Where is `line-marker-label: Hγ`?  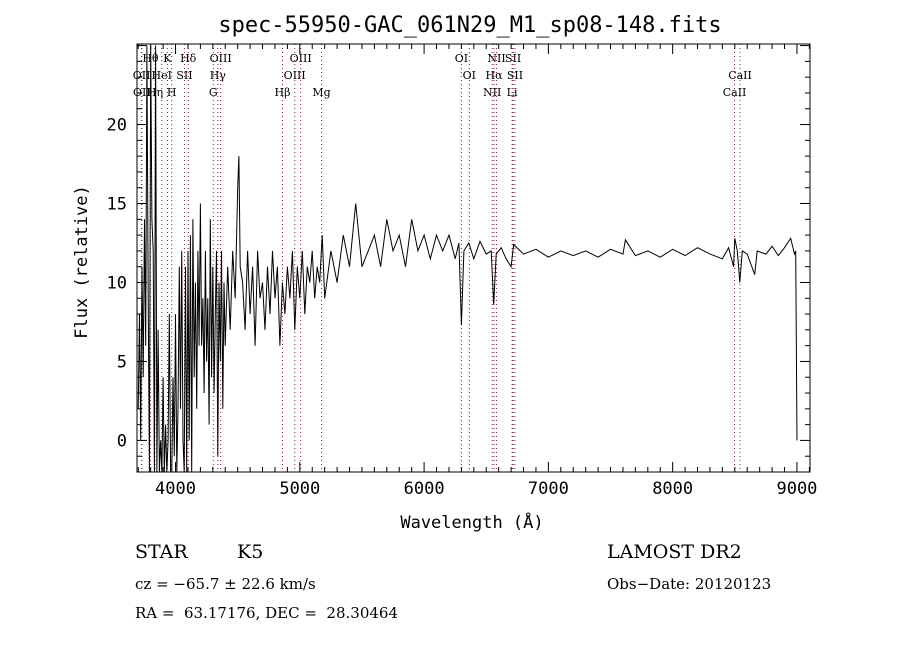 line-marker-label: Hγ is located at coordinates (218, 75).